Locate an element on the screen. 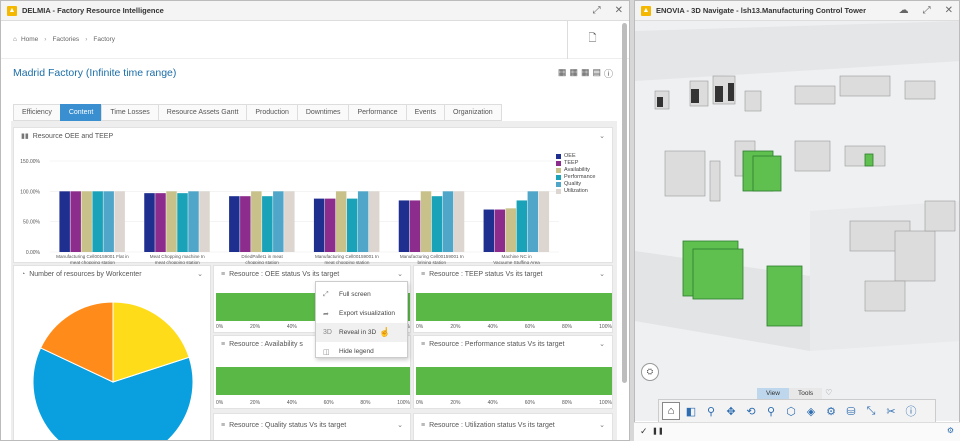 This screenshot has height=441, width=960. x-tick-label: Meat Chopping machine In is located at coordinates (177, 256).